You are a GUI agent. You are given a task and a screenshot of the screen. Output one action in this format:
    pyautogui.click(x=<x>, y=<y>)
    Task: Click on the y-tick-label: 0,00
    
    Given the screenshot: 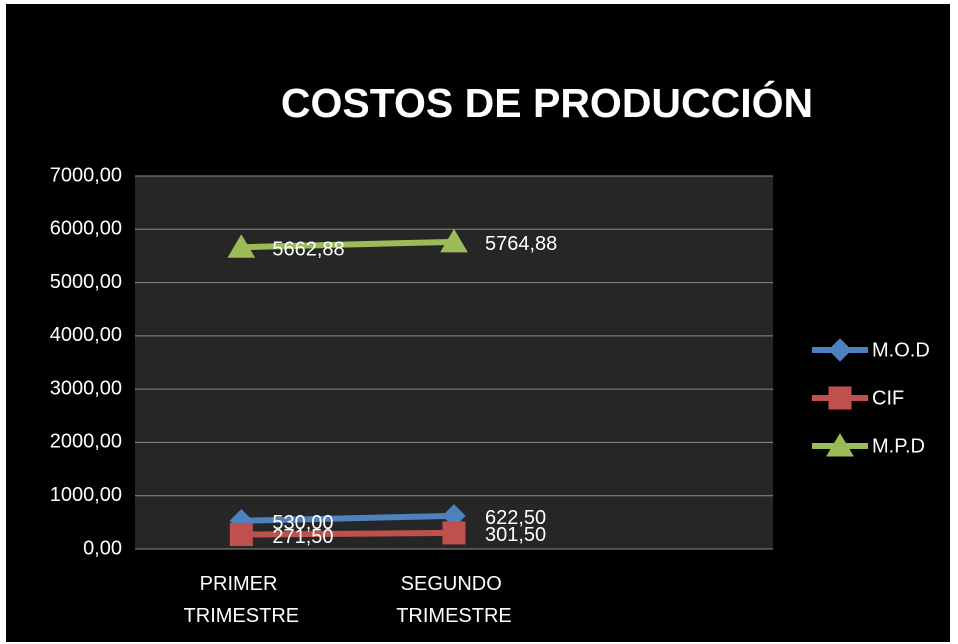 What is the action you would take?
    pyautogui.click(x=102, y=548)
    